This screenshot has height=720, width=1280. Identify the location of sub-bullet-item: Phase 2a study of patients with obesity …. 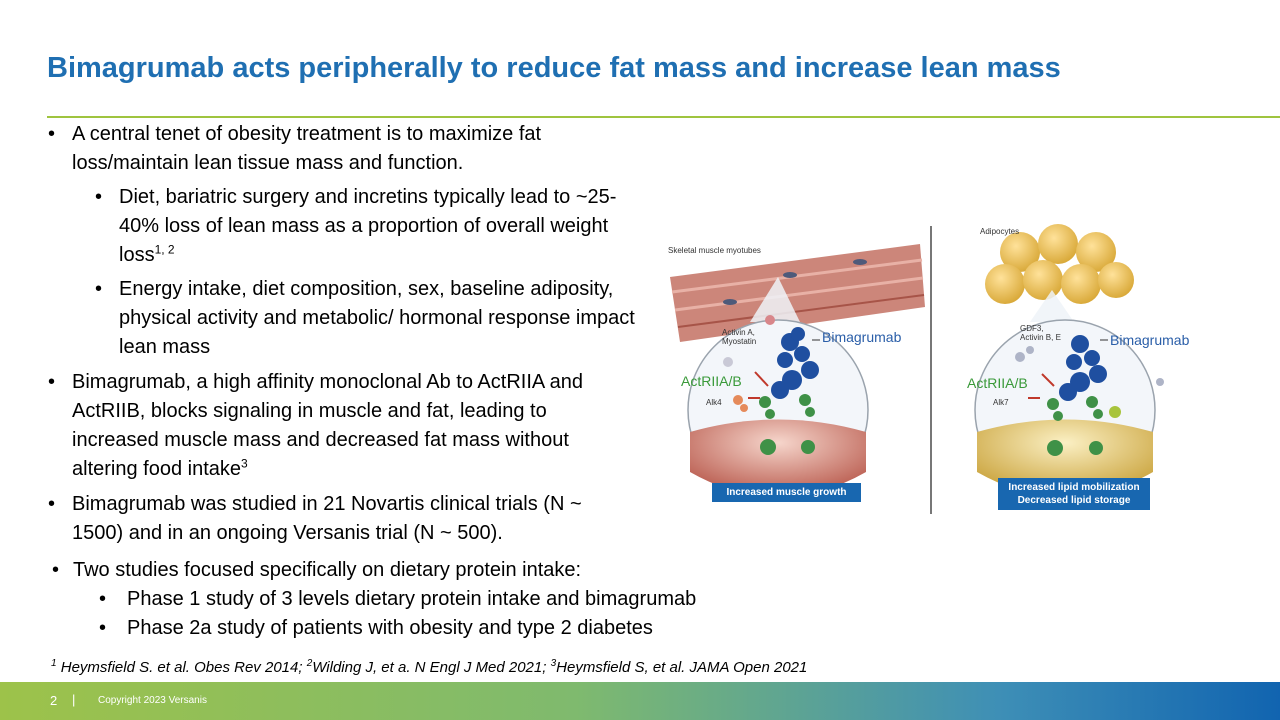
(455, 628).